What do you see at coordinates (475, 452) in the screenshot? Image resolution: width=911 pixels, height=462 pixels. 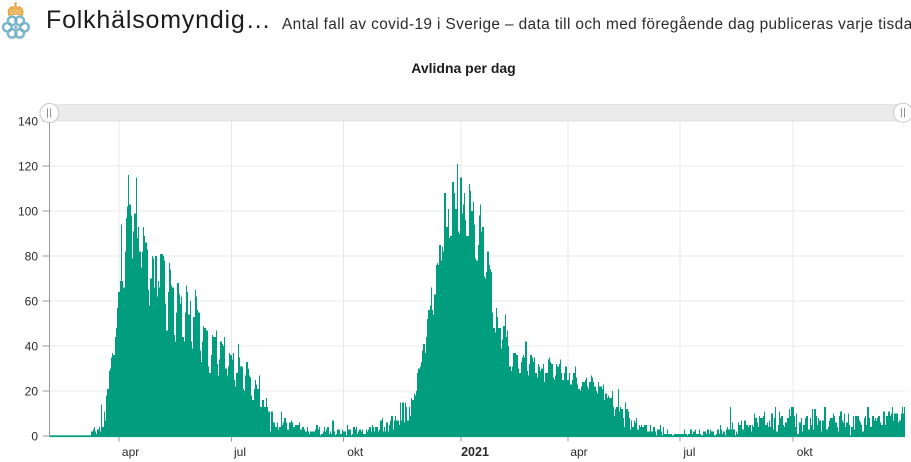 I see `svg-text: 2021` at bounding box center [475, 452].